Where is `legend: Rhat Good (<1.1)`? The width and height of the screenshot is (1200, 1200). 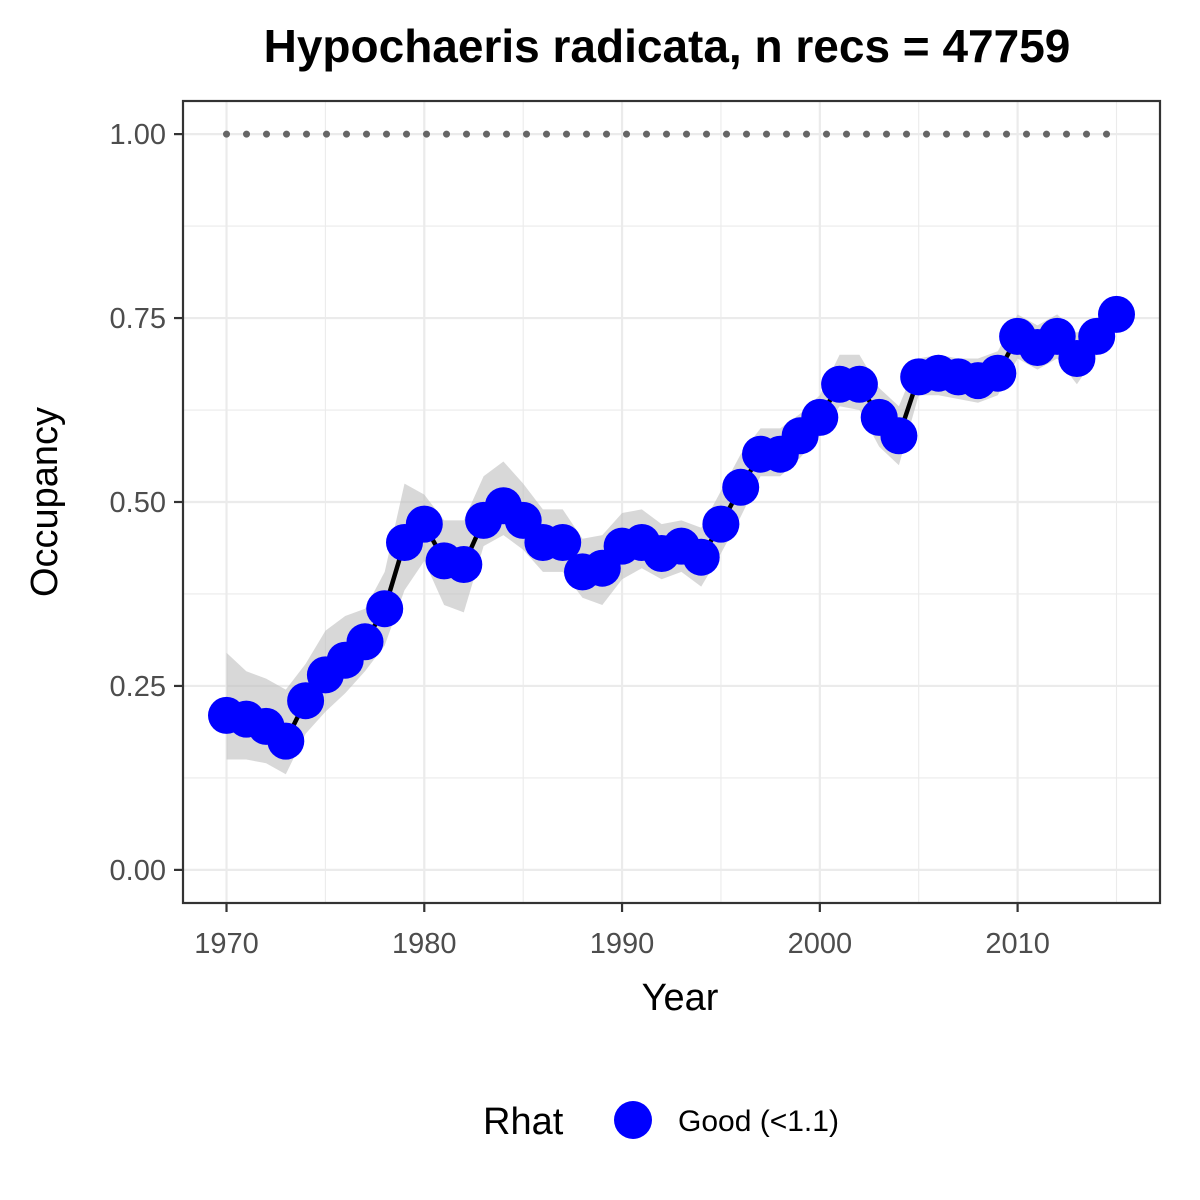 legend: Rhat Good (<1.1) is located at coordinates (661, 1122).